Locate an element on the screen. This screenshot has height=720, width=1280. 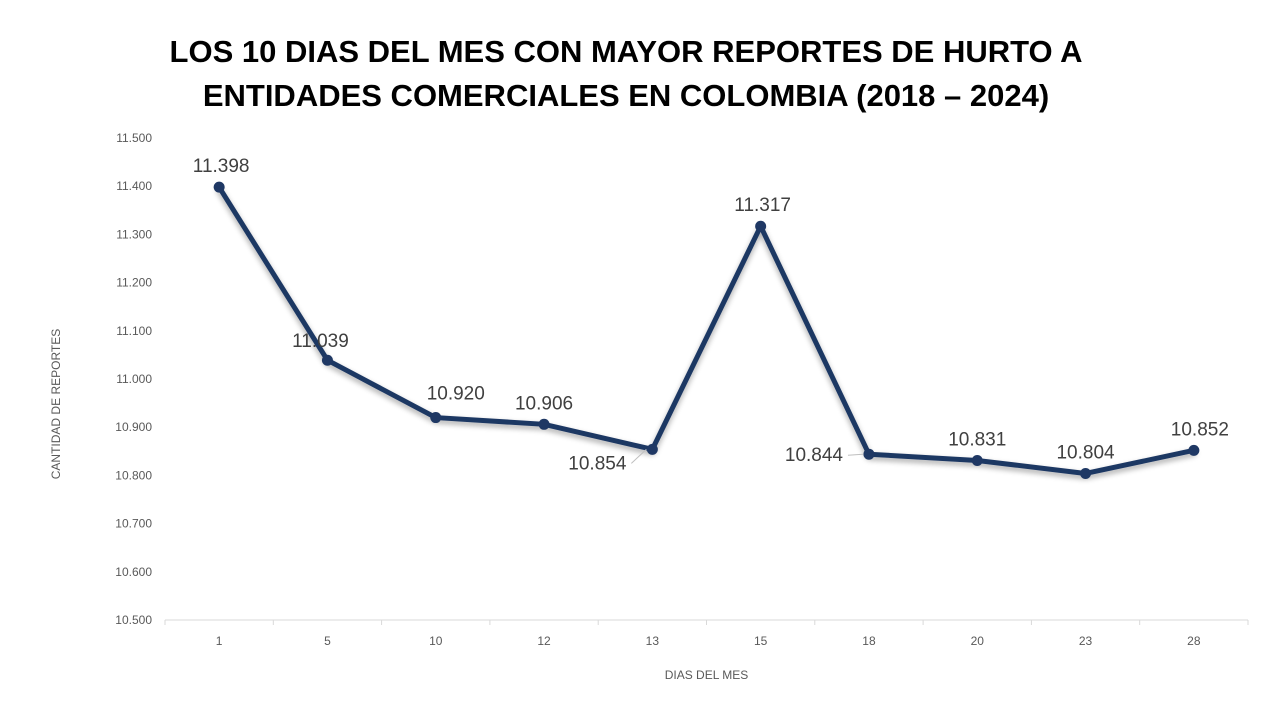
y-tick-label: 10.800 is located at coordinates (133, 475).